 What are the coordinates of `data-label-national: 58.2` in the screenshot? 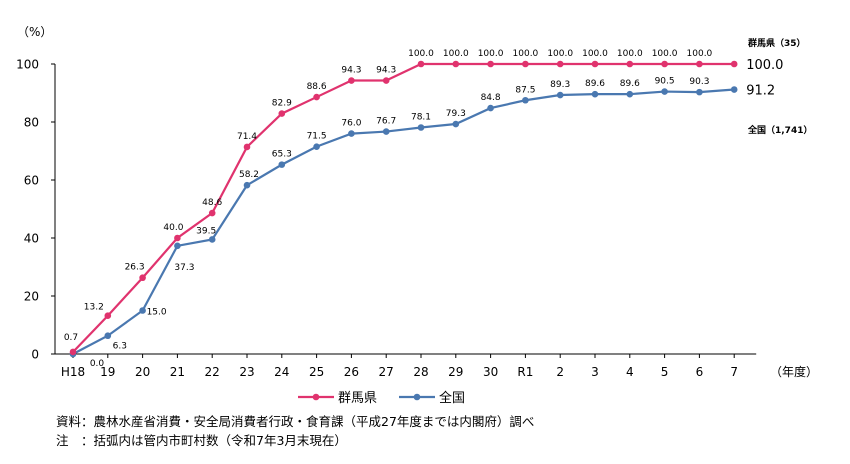 It's located at (249, 175).